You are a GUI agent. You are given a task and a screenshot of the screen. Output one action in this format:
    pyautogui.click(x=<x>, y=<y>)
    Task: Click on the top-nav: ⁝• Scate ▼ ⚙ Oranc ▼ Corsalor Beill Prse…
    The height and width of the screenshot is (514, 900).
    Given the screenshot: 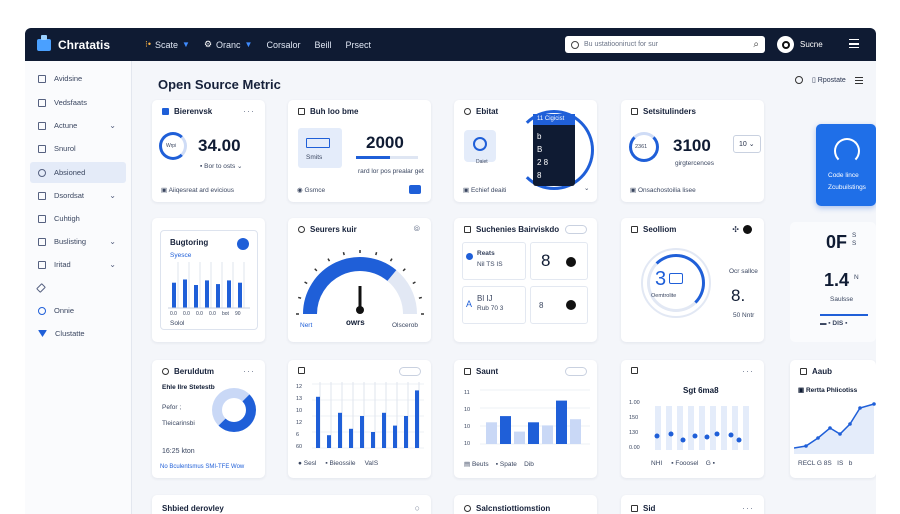 What is the action you would take?
    pyautogui.click(x=258, y=44)
    